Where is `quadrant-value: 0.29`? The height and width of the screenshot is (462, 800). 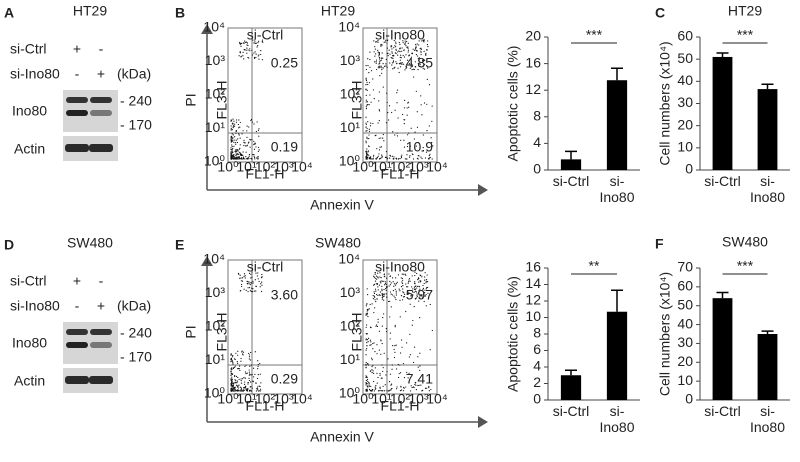 quadrant-value: 0.29 is located at coordinates (284, 379).